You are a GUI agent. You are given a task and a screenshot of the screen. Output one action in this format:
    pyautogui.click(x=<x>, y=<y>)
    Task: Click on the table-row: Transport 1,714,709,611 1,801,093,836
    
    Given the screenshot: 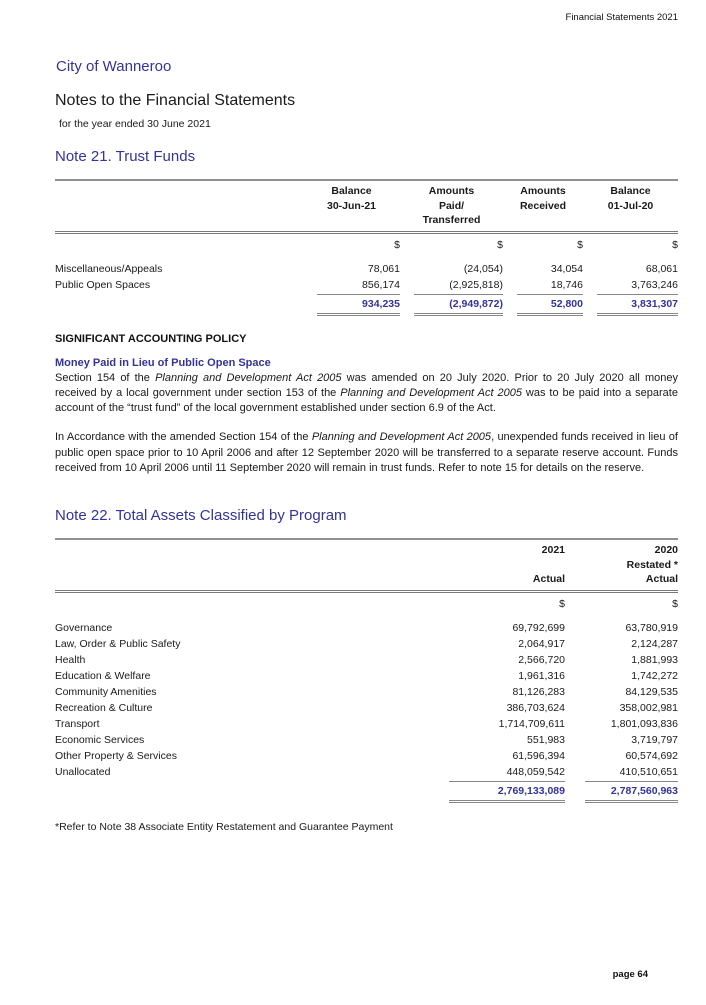 What is the action you would take?
    pyautogui.click(x=366, y=724)
    